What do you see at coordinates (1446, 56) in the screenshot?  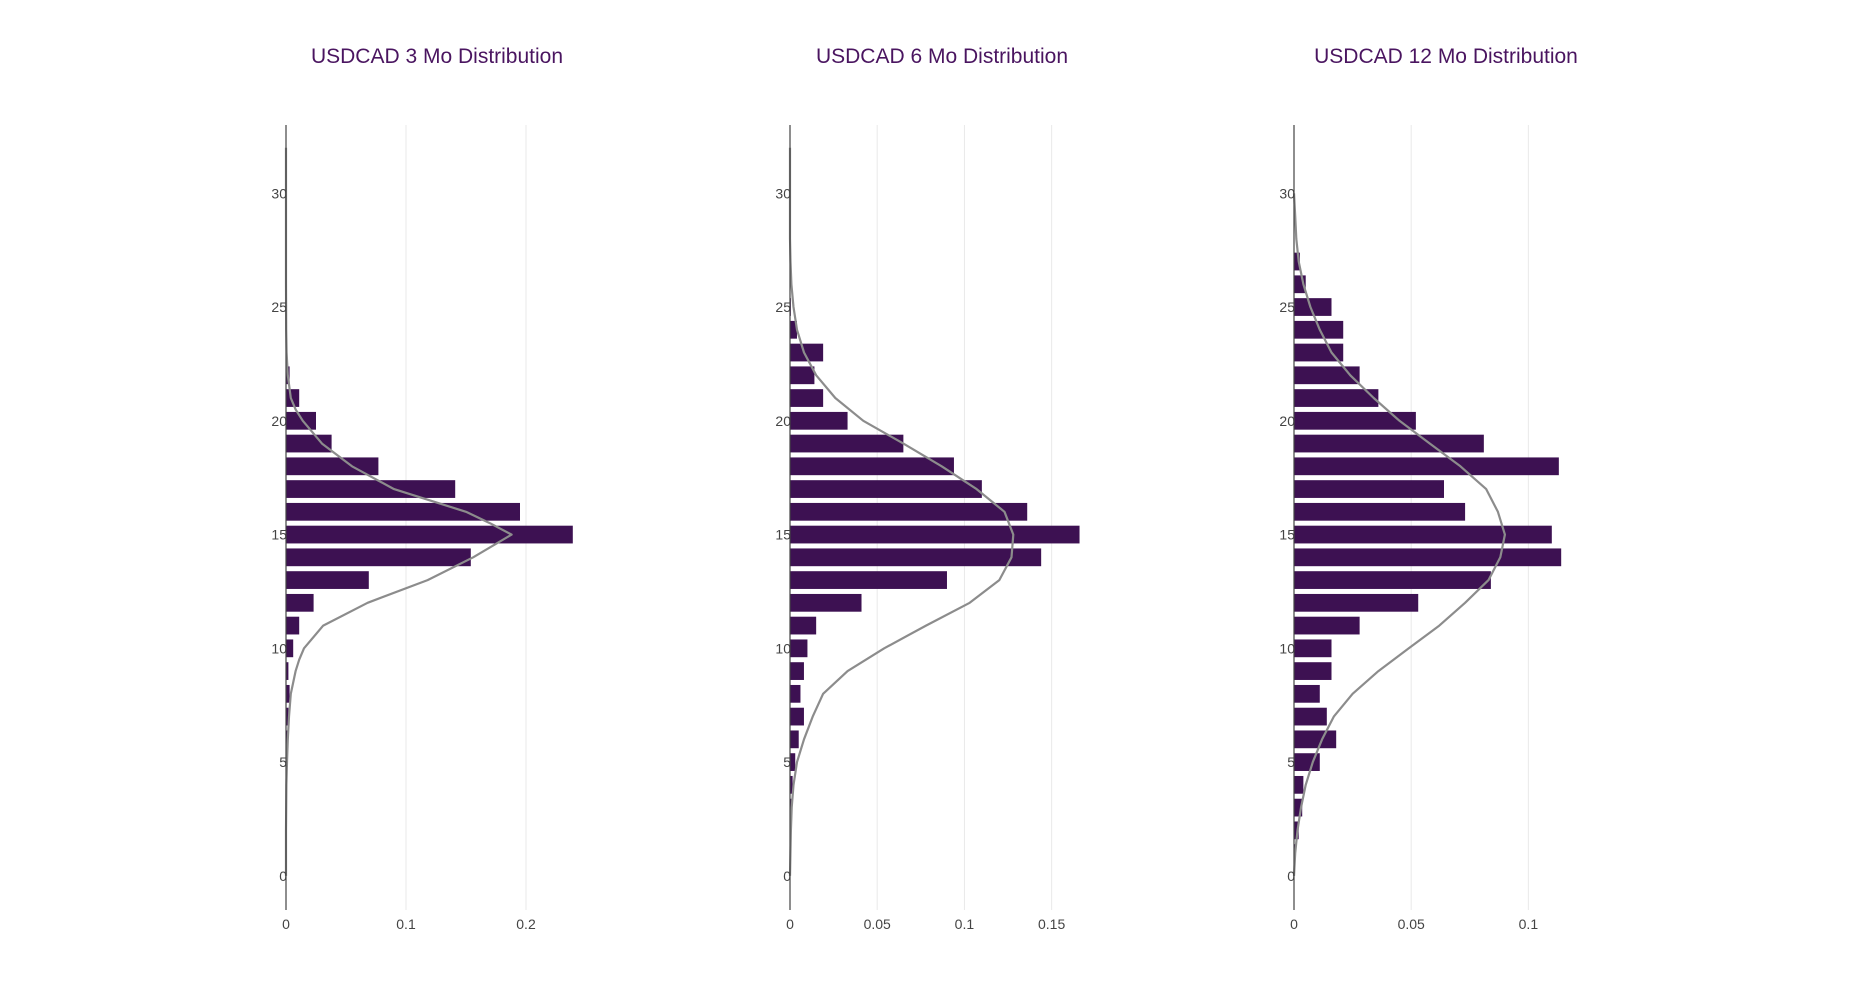 I see `chart-title-12mo: USDCAD 12 Mo Distribution` at bounding box center [1446, 56].